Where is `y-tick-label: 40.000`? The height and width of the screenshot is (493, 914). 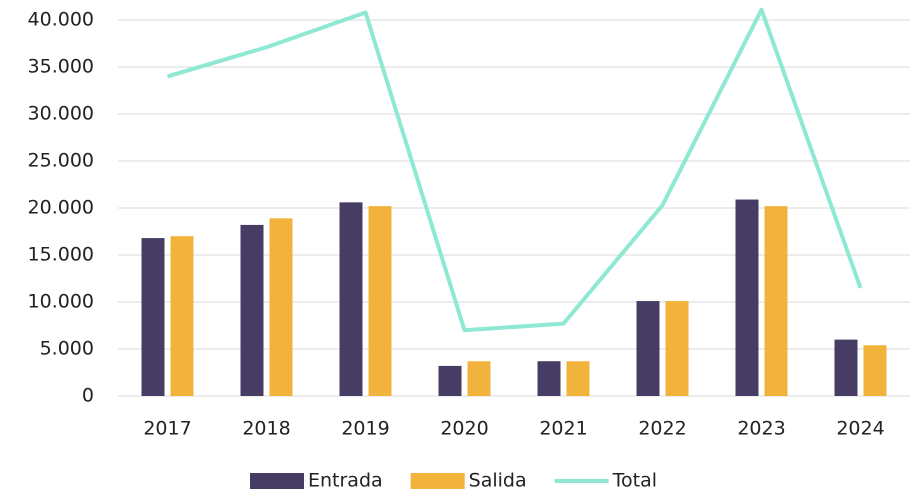
y-tick-label: 40.000 is located at coordinates (61, 20).